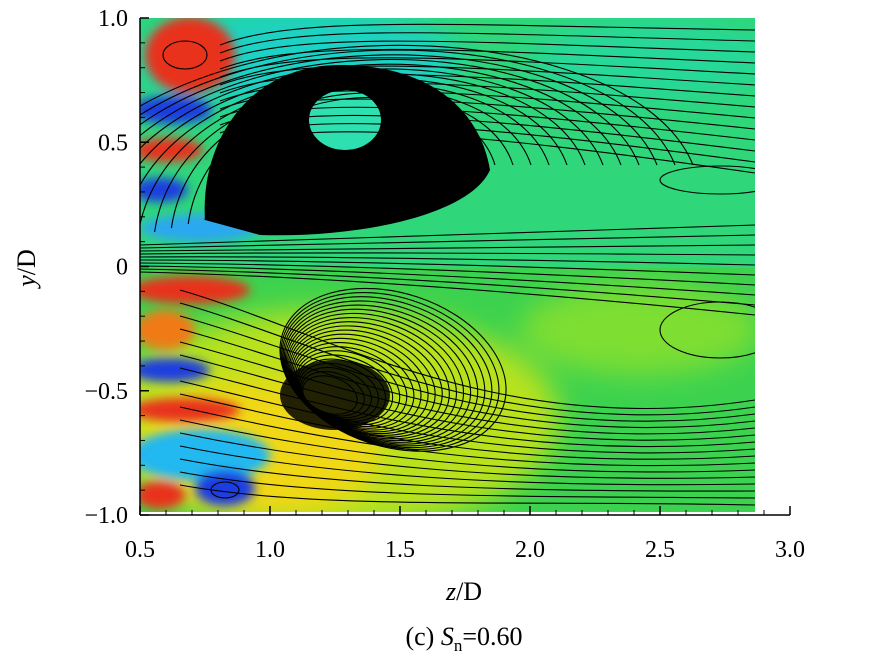 The image size is (887, 667). I want to click on y-tick-label: −1.0, so click(106, 516).